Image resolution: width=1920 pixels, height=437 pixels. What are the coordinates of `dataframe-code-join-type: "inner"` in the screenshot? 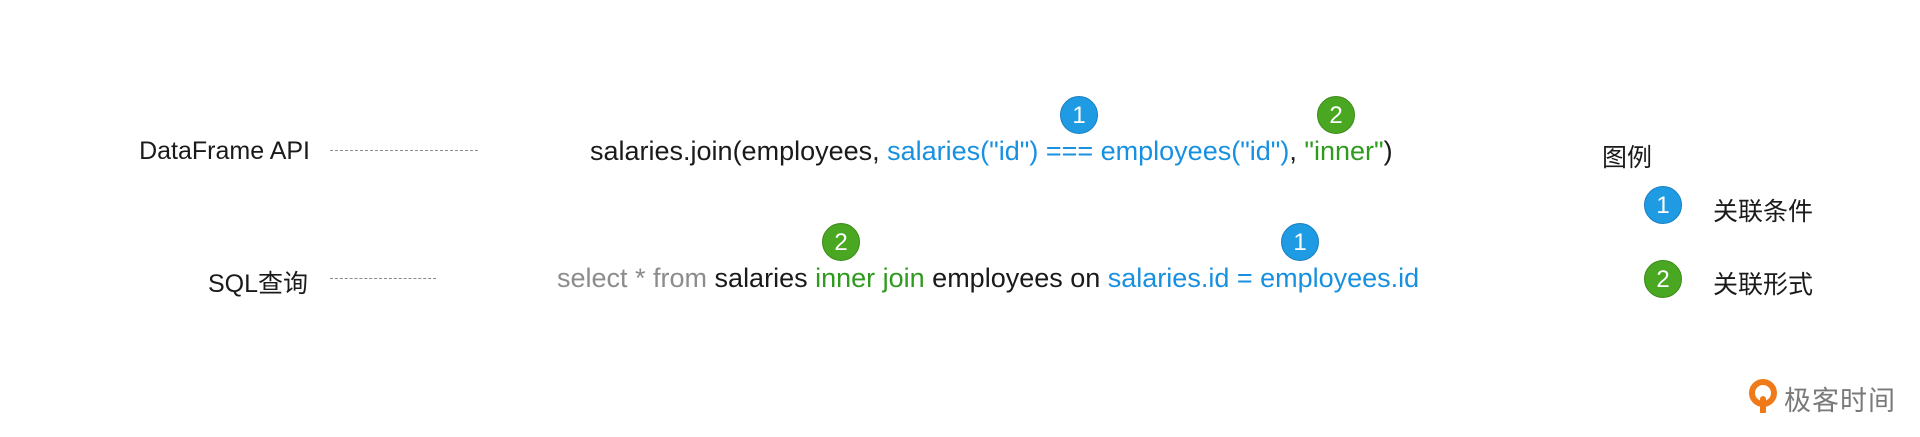 It's located at (1344, 151).